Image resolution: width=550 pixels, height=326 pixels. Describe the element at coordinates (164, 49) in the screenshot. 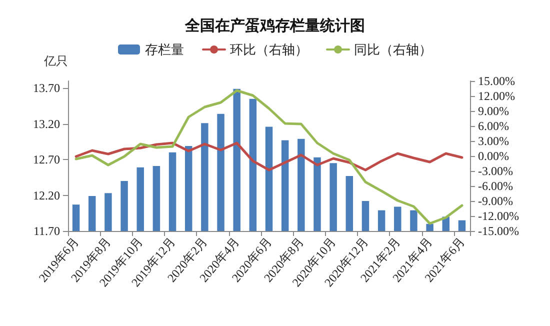

I see `legend-label: 存栏量` at that location.